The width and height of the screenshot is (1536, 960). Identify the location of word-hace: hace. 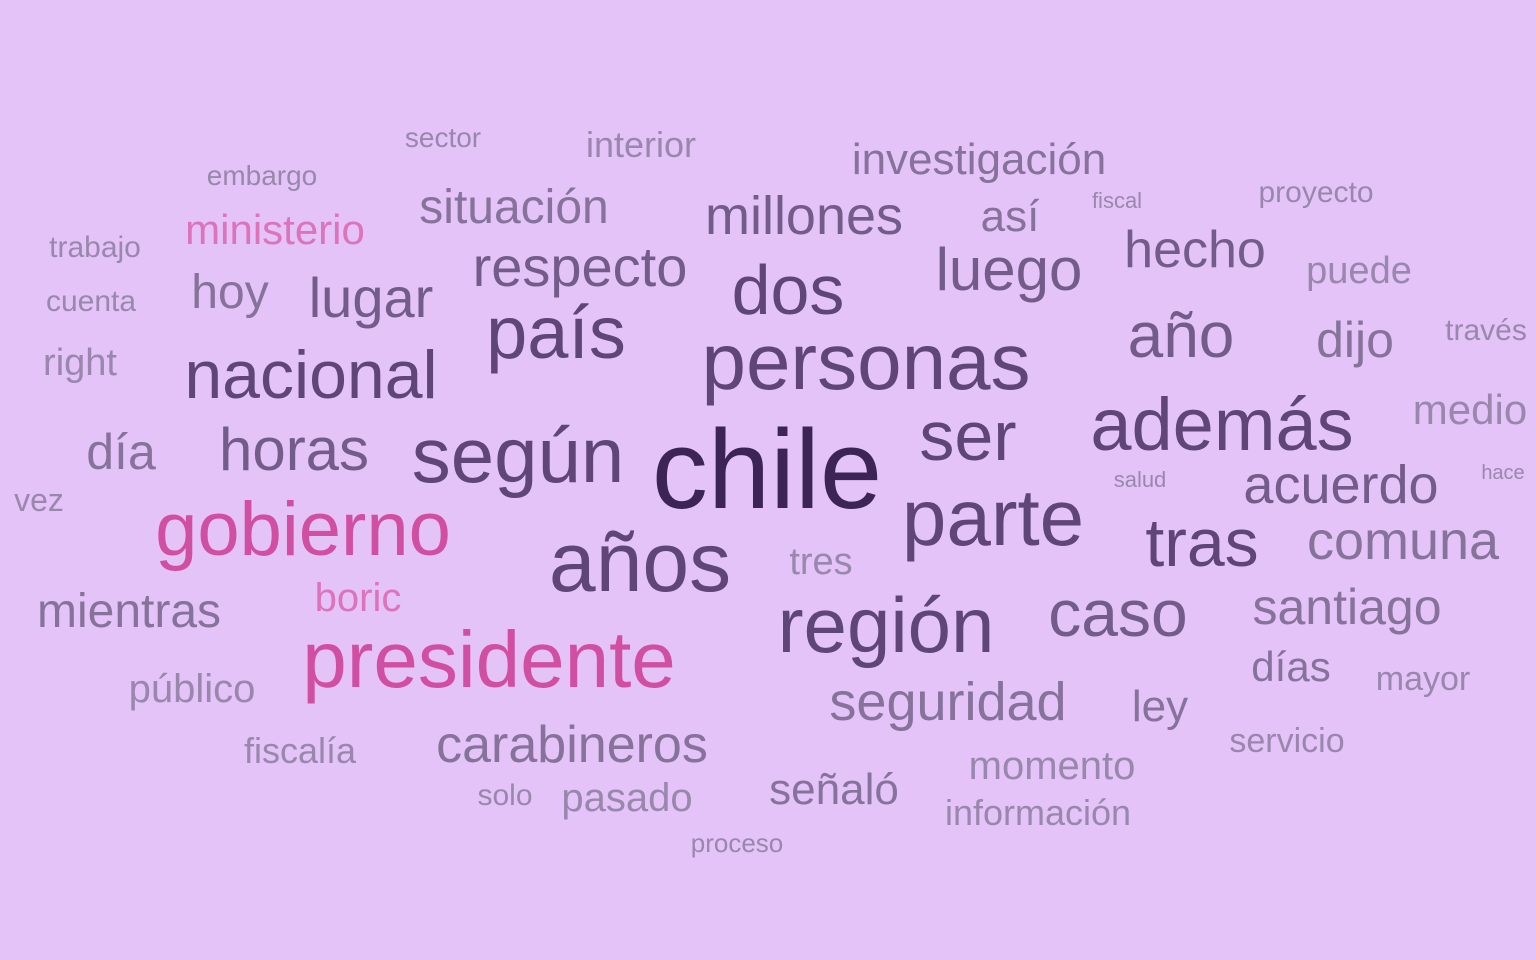
(1502, 473).